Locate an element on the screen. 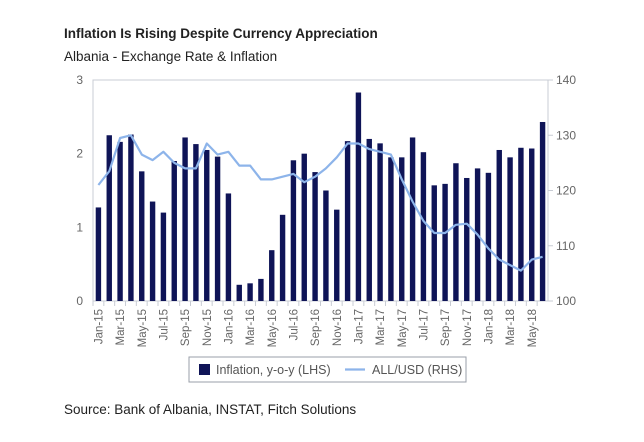 The height and width of the screenshot is (442, 644). legend-box is located at coordinates (327, 369).